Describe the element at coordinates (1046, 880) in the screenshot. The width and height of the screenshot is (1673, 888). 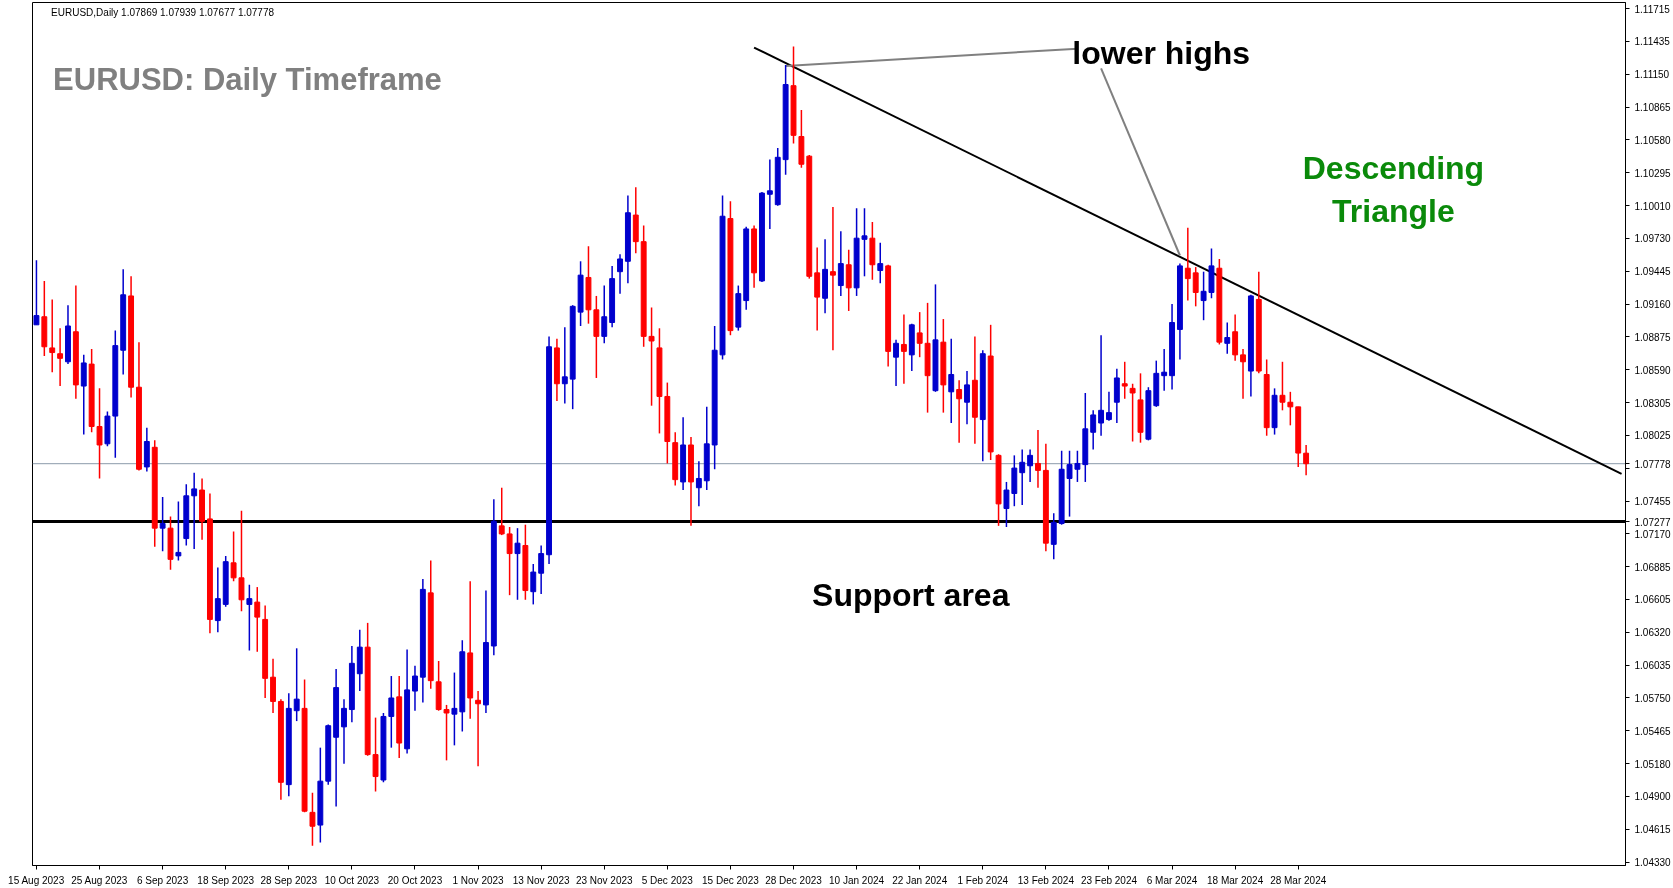
I see `x-tick-label: 13 Feb 2024` at that location.